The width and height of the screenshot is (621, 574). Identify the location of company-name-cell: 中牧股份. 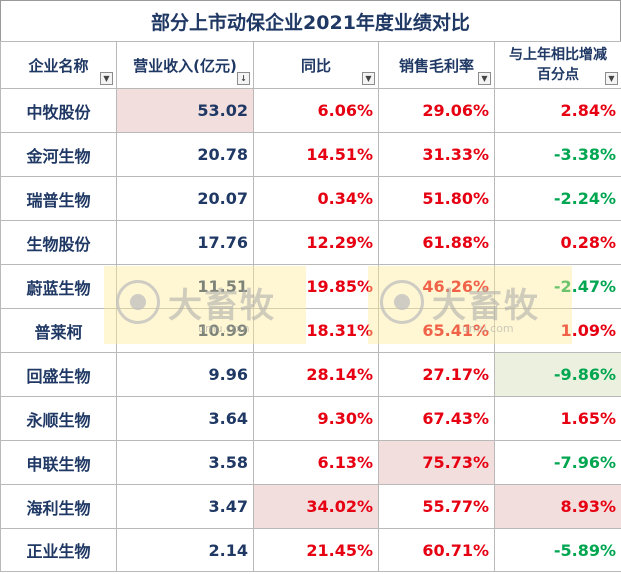
(58, 110).